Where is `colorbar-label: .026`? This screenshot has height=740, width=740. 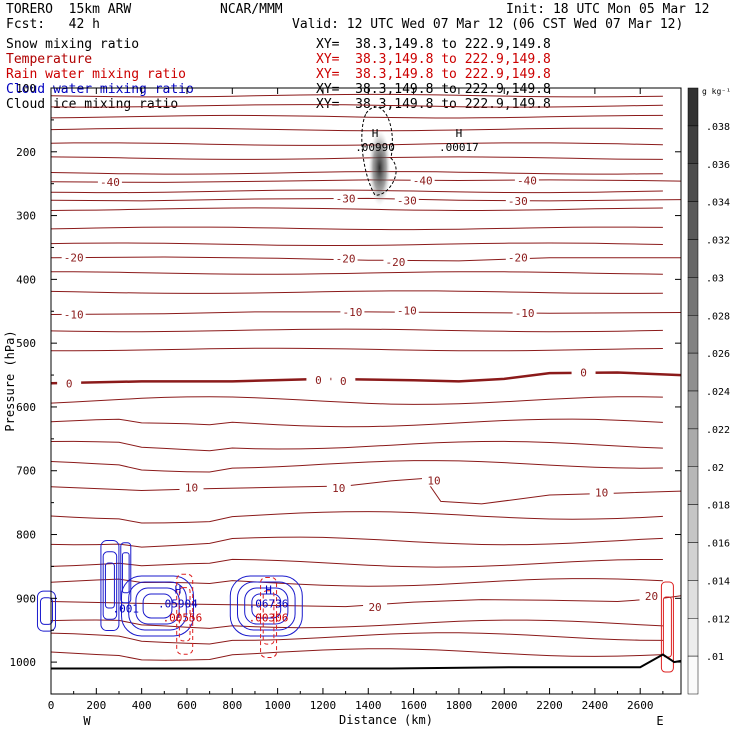 colorbar-label: .026 is located at coordinates (718, 354).